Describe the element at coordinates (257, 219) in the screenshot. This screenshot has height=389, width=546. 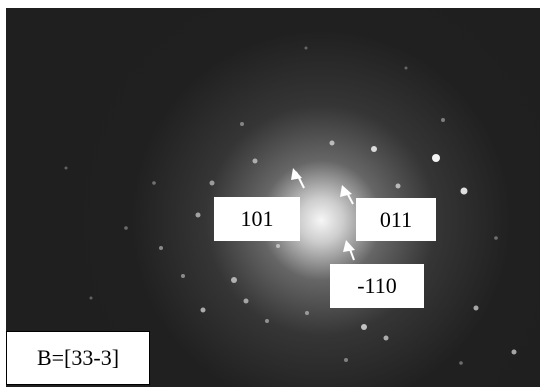
I see `reflection-label-101: 101` at that location.